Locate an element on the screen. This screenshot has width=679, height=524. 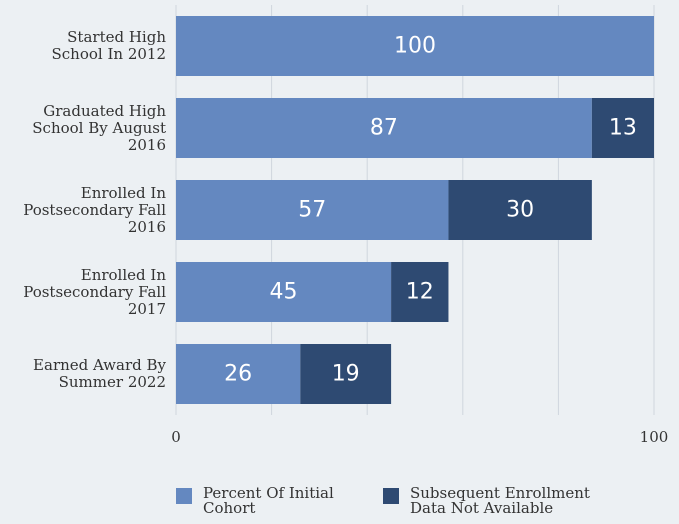
x-tick-label: 100 is located at coordinates (654, 436).